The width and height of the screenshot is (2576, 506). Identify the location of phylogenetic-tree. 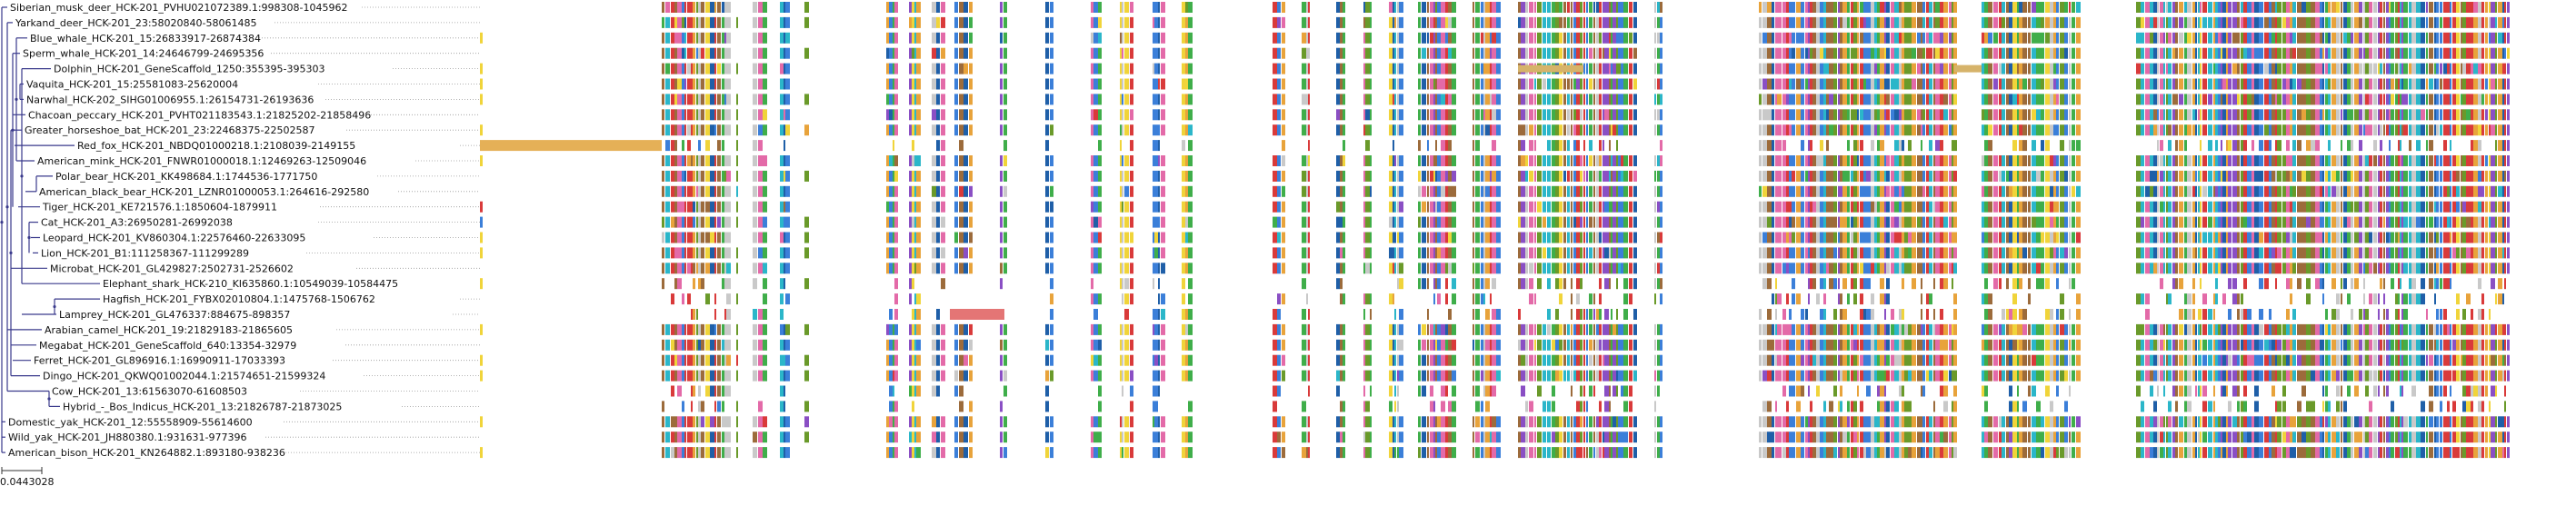
(50, 230).